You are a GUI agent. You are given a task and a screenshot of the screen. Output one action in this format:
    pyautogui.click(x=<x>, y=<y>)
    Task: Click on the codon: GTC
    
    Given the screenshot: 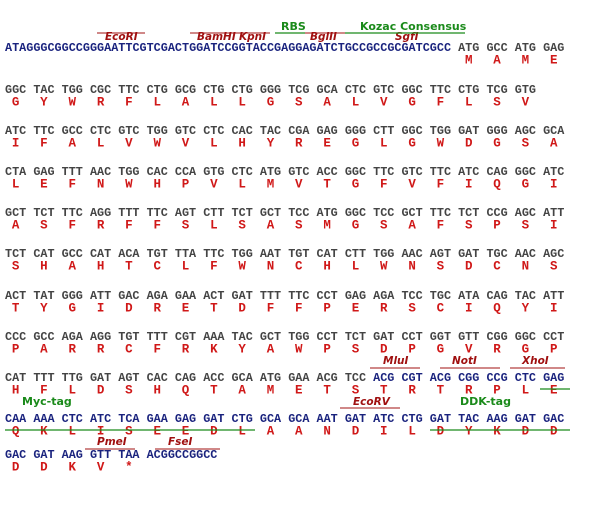 What is the action you would take?
    pyautogui.click(x=298, y=172)
    